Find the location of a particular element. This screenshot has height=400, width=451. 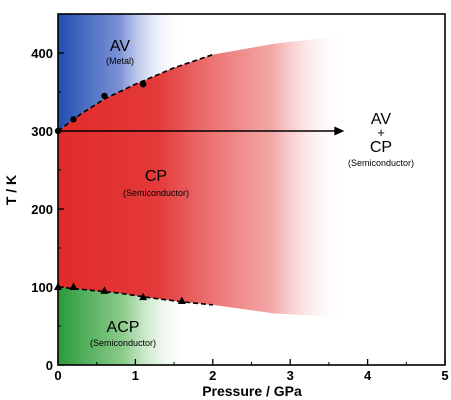

y-tick-label-0: 0 is located at coordinates (49, 365).